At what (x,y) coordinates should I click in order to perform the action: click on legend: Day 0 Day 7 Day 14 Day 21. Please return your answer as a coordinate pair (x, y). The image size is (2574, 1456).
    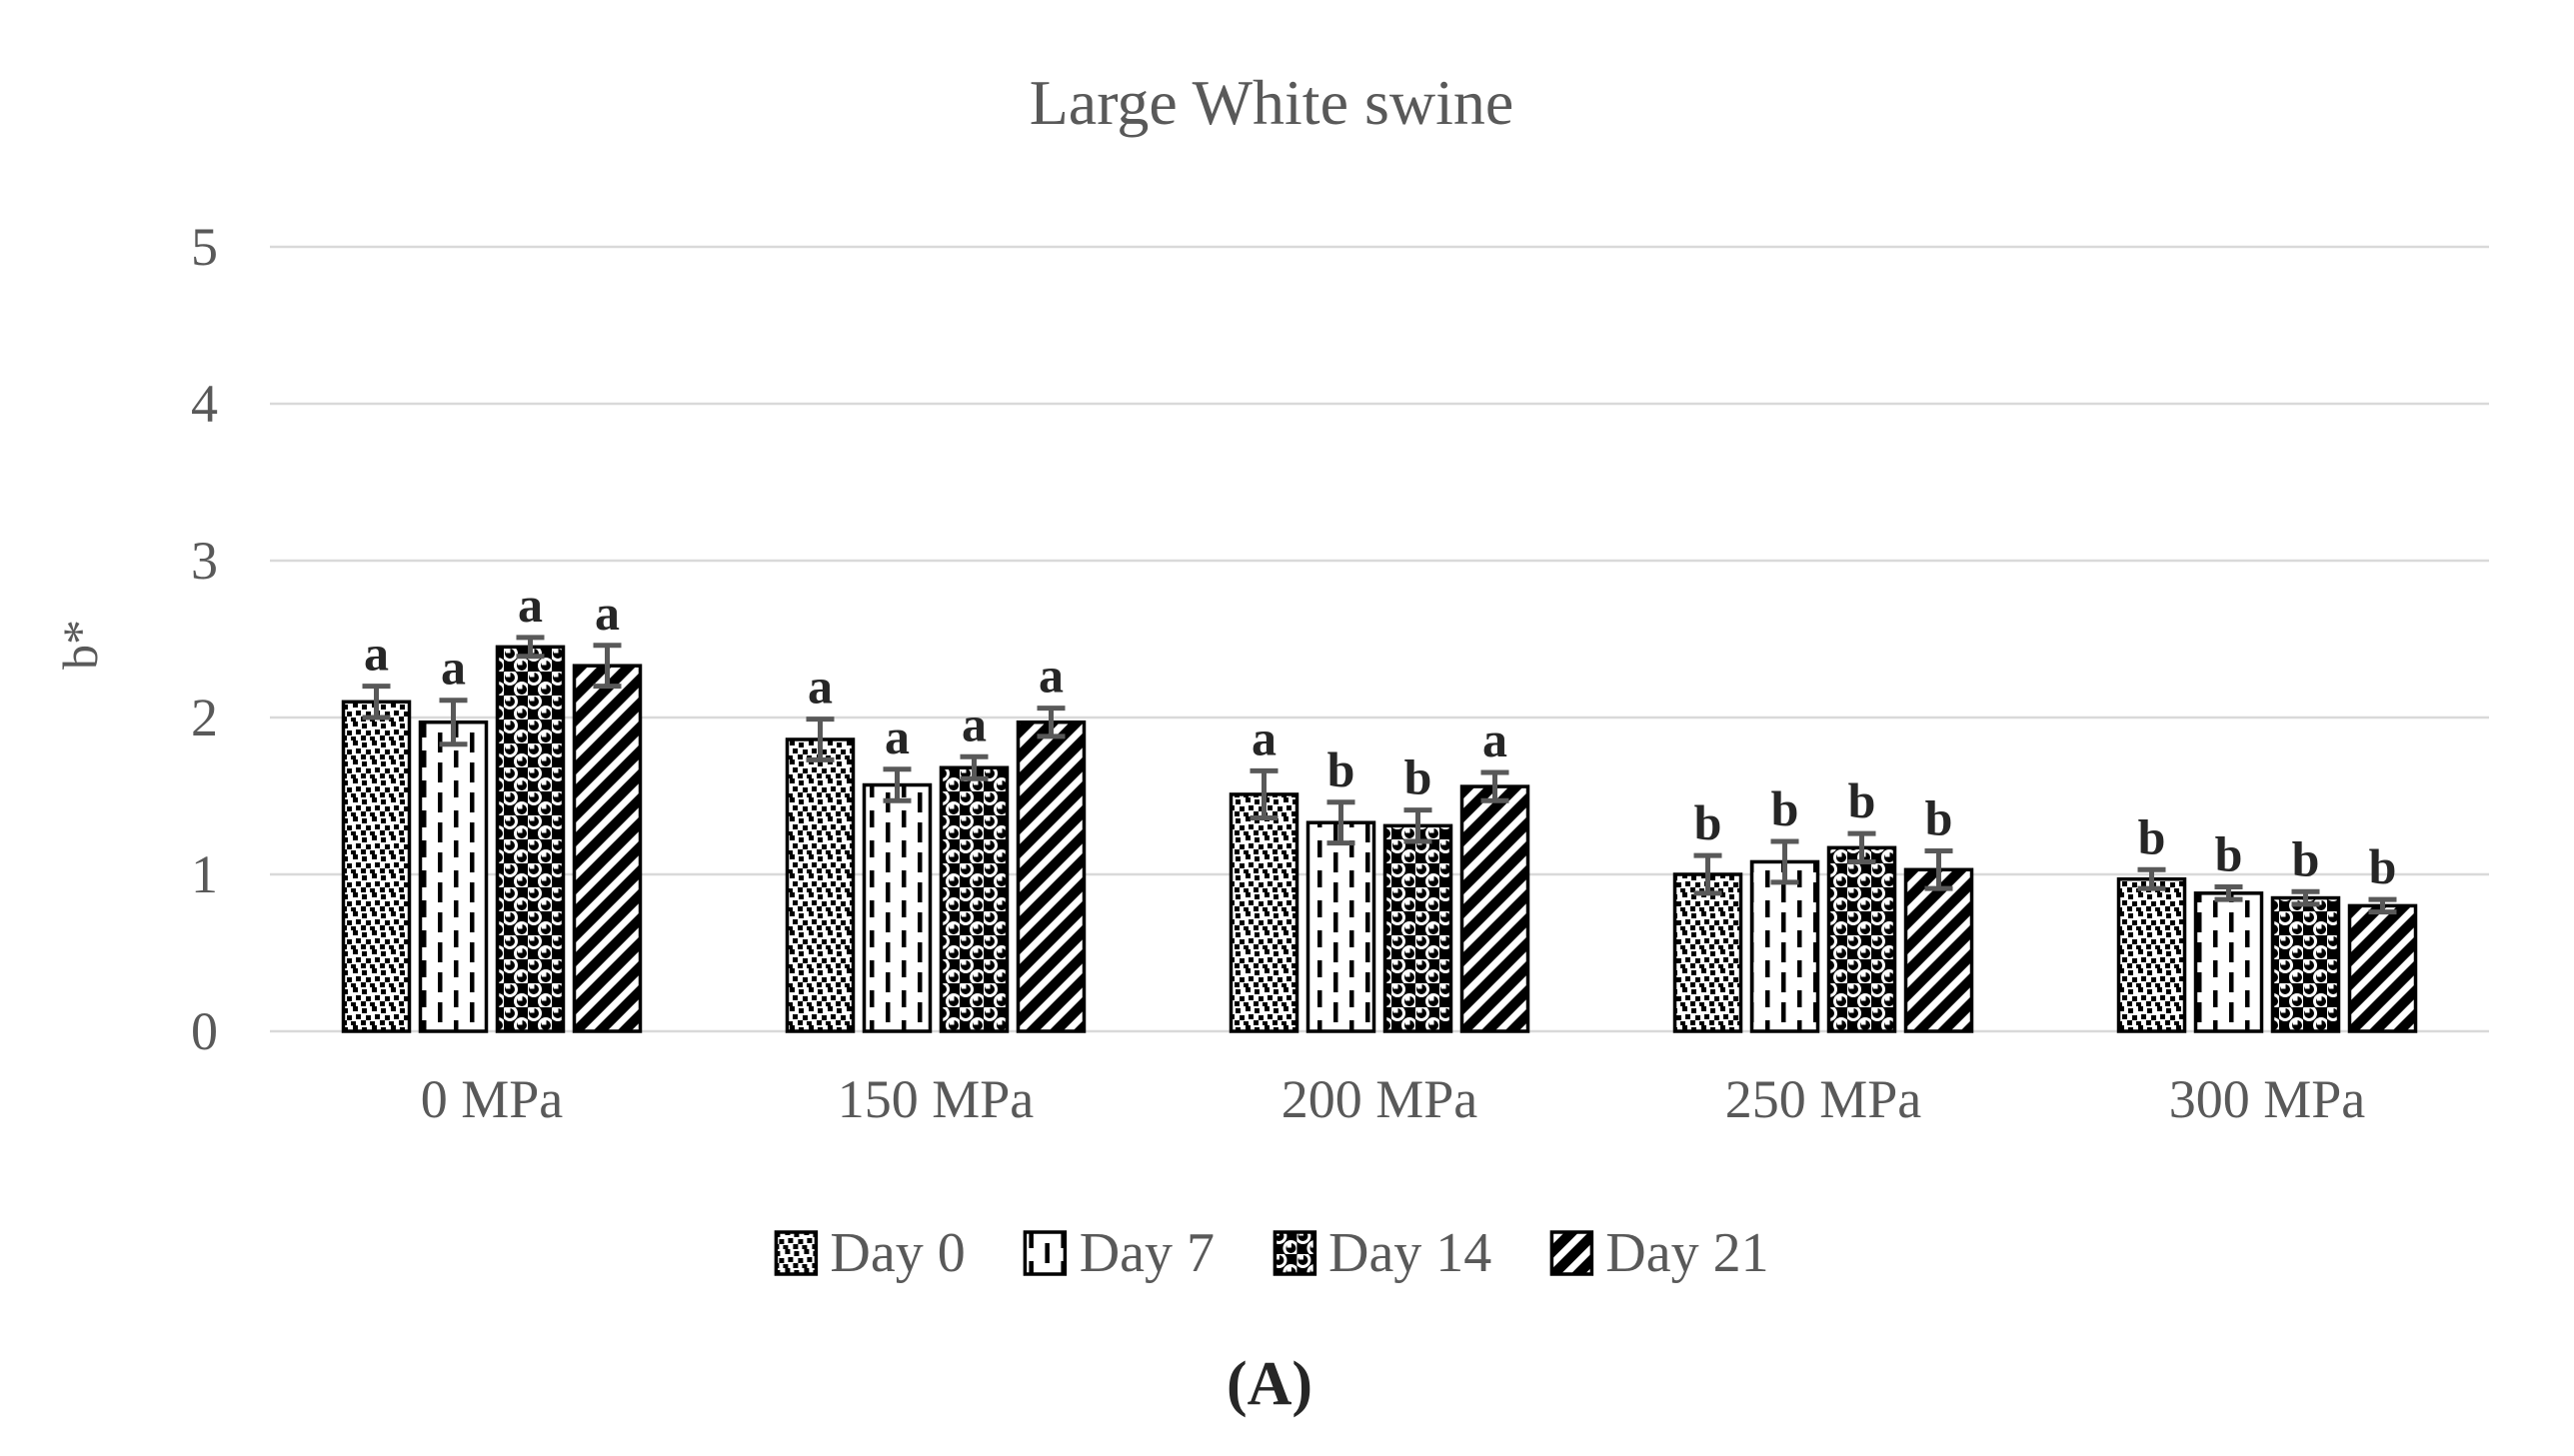
    Looking at the image, I should click on (1271, 1253).